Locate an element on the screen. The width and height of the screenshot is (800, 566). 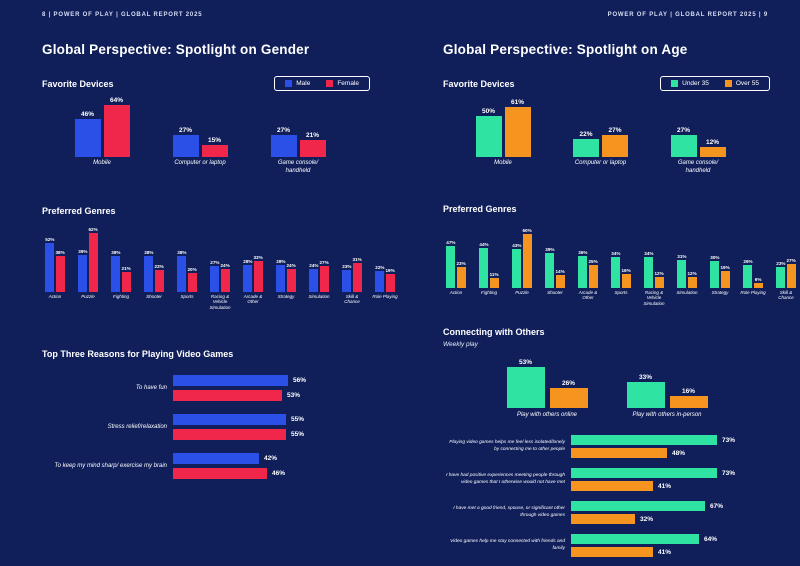
value-label: 12% is located at coordinates (712, 142).